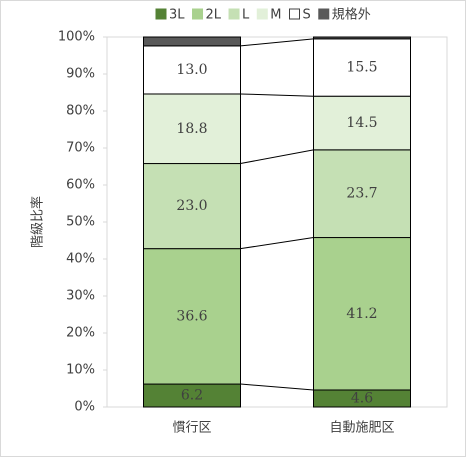 The width and height of the screenshot is (466, 457). Describe the element at coordinates (76, 37) in the screenshot. I see `y-tick-label: 100%` at that location.